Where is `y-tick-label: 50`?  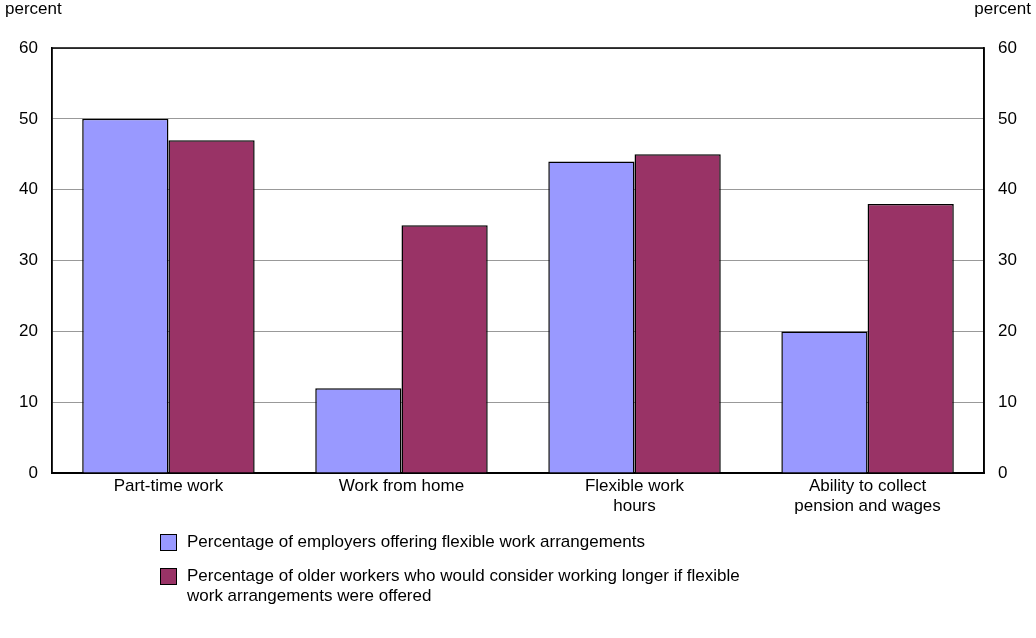
y-tick-label: 50 is located at coordinates (28, 118).